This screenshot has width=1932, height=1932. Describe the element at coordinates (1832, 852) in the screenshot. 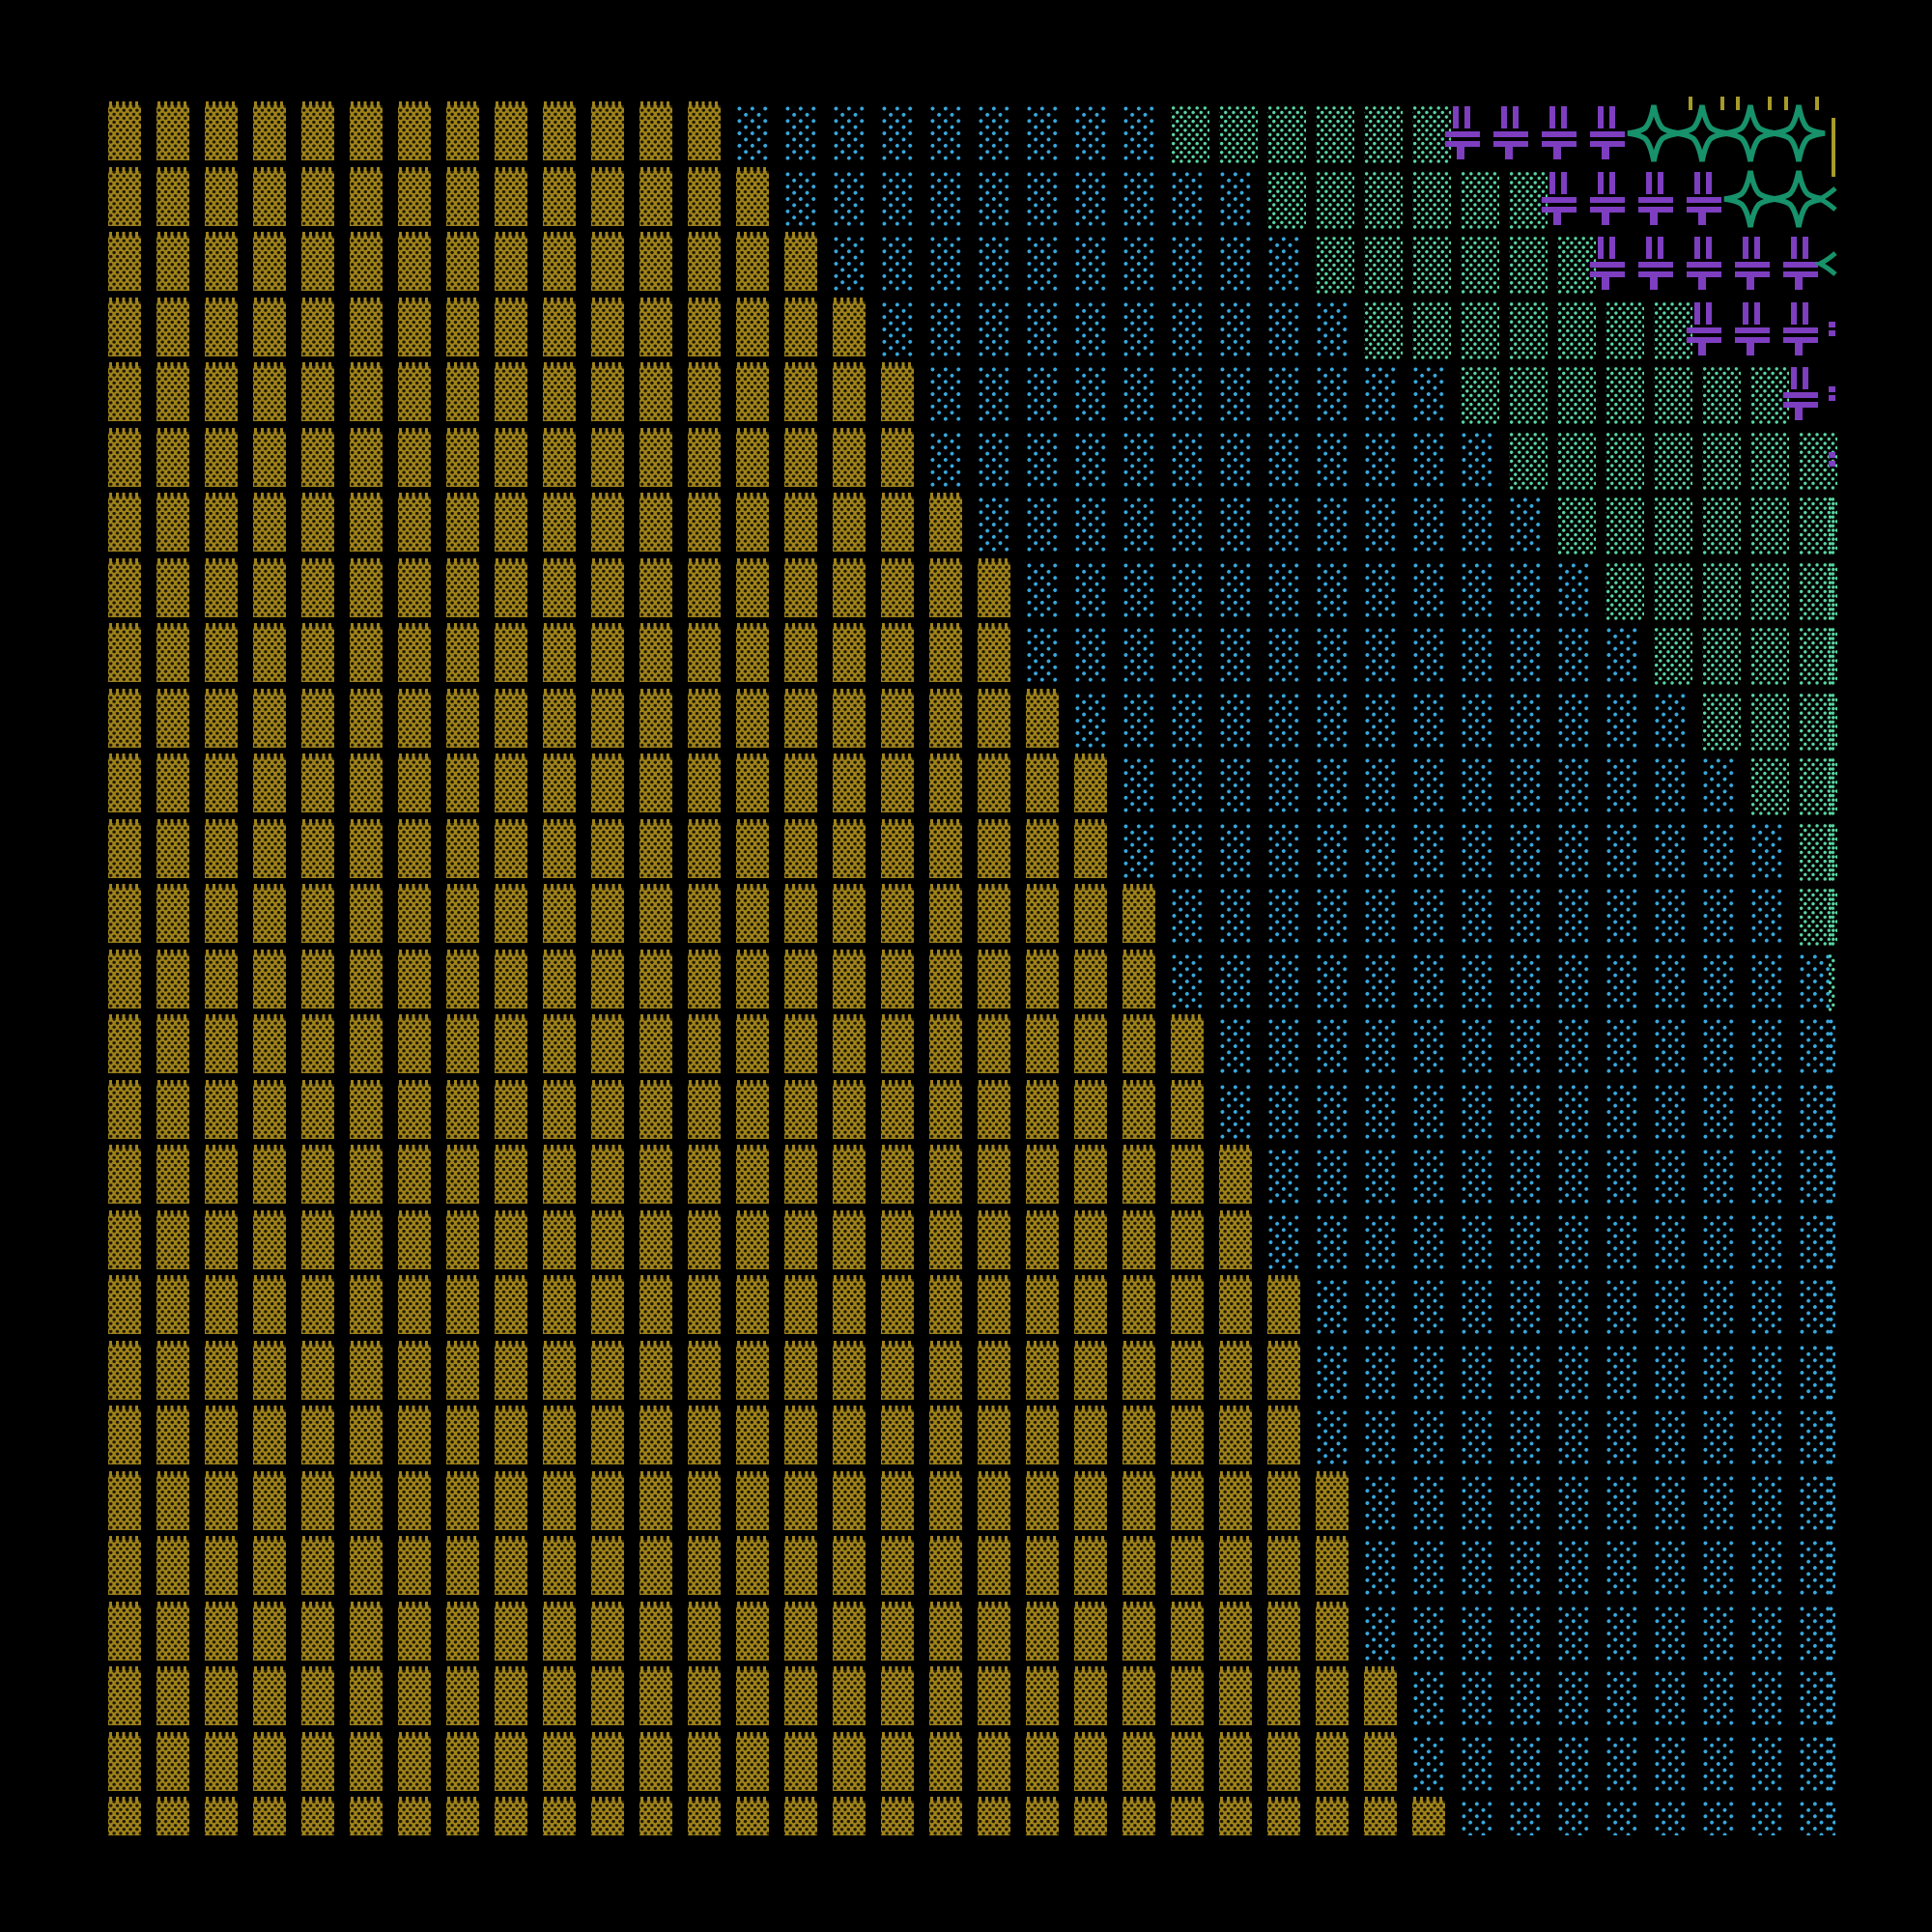

I see `teal-edge-strip` at that location.